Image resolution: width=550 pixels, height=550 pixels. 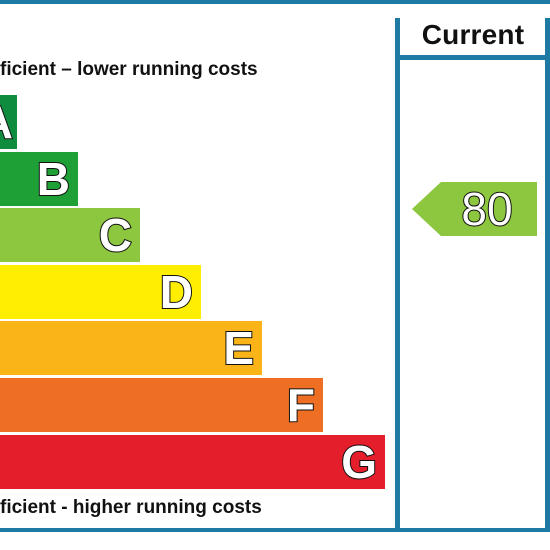 I want to click on caption-higher-running-costs: ficient - higher running costs, so click(x=131, y=507).